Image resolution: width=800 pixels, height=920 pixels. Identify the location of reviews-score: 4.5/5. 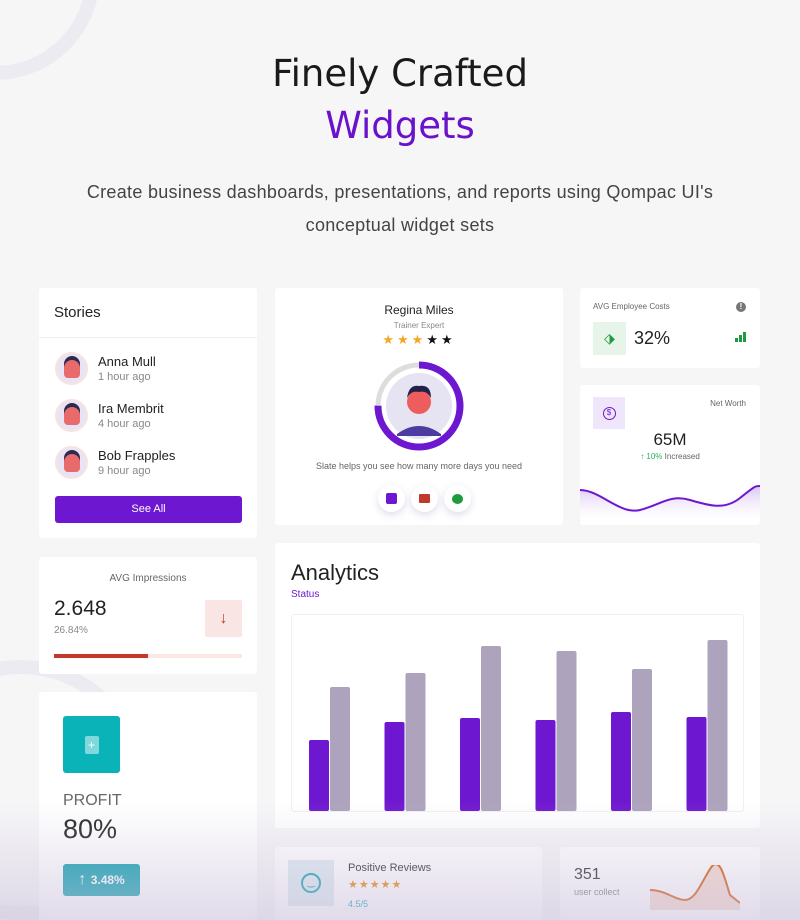
(358, 904).